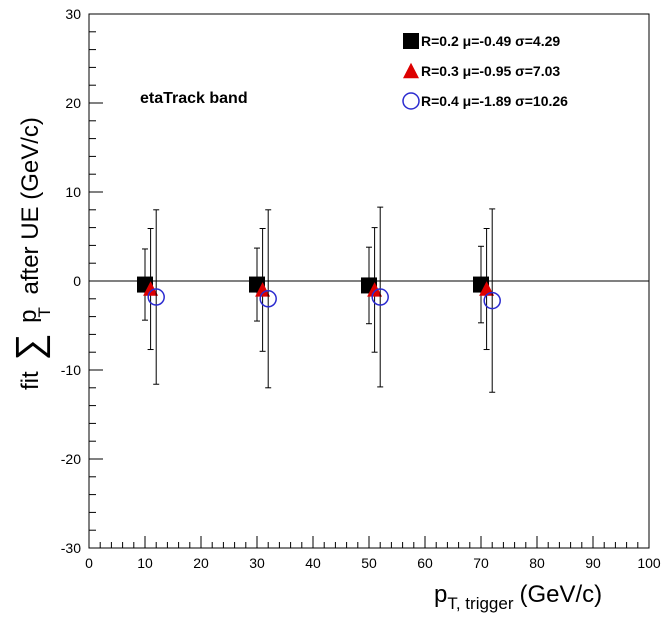  I want to click on legend-item: R=0.2 μ=-0.49 σ=4.29, so click(481, 41).